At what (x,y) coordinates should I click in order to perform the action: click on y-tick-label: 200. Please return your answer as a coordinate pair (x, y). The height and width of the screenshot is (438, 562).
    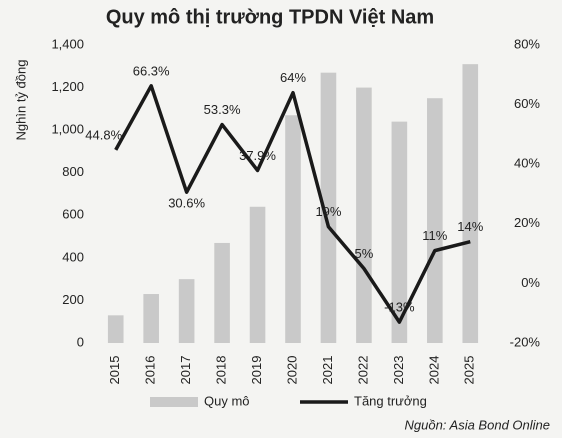
    Looking at the image, I should click on (73, 299).